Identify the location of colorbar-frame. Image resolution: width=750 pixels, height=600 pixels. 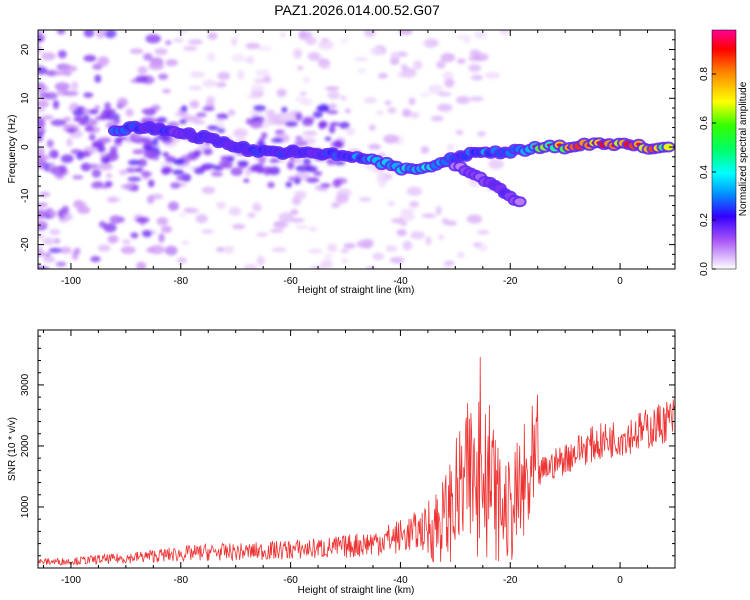
(724, 149).